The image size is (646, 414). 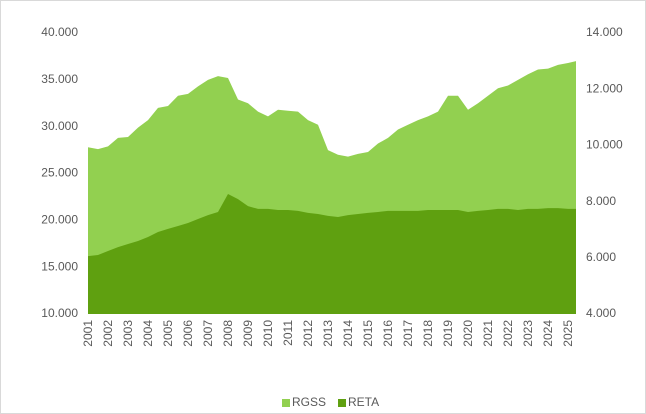 What do you see at coordinates (309, 402) in the screenshot?
I see `legend-label: RGSS` at bounding box center [309, 402].